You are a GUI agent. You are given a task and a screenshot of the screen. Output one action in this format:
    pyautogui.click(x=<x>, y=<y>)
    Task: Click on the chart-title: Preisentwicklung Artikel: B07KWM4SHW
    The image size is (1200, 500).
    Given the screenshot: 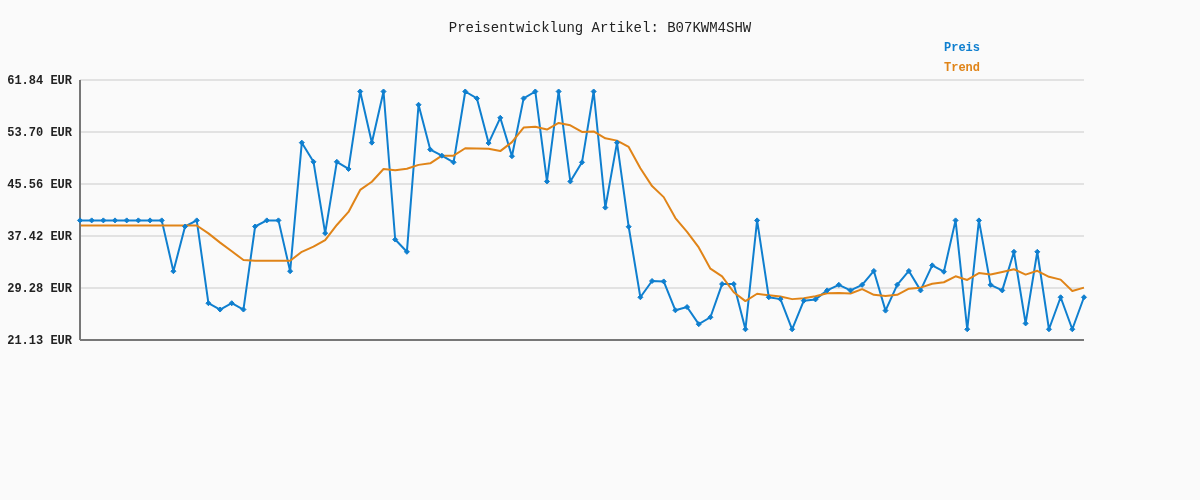 What is the action you would take?
    pyautogui.click(x=600, y=28)
    